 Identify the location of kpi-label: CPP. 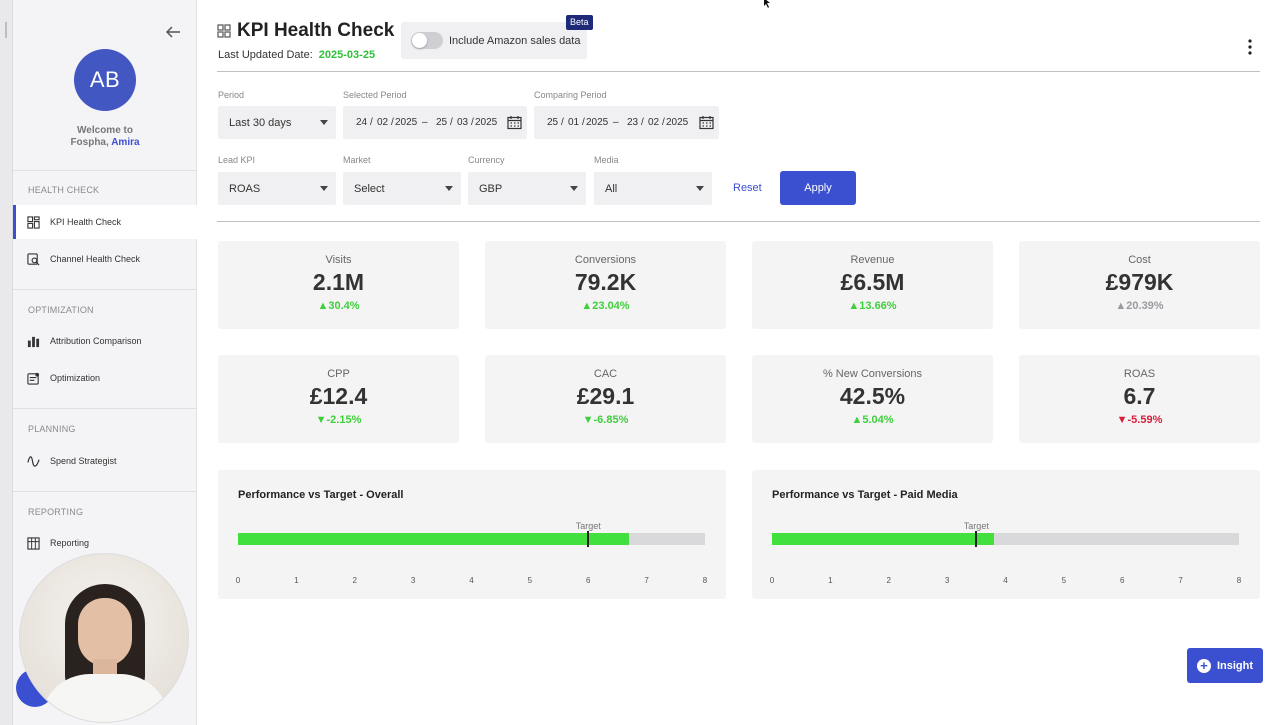
(338, 374).